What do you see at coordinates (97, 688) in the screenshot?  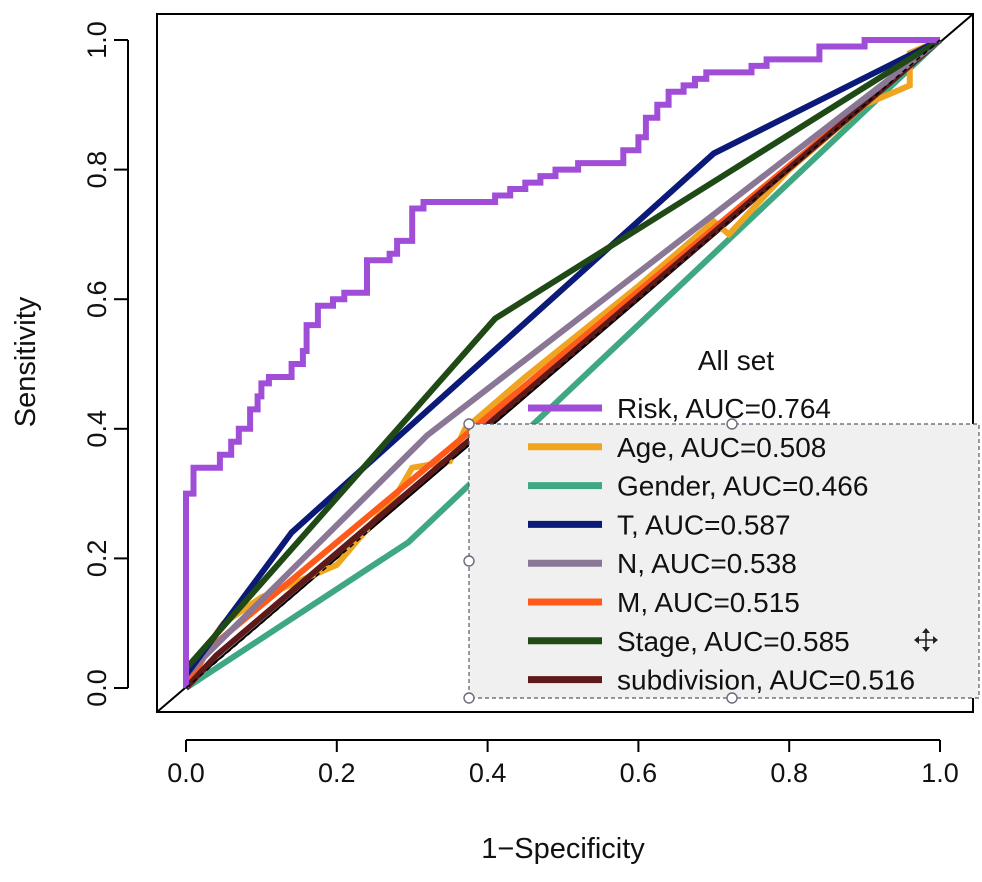 I see `y-tick-label: 0.0` at bounding box center [97, 688].